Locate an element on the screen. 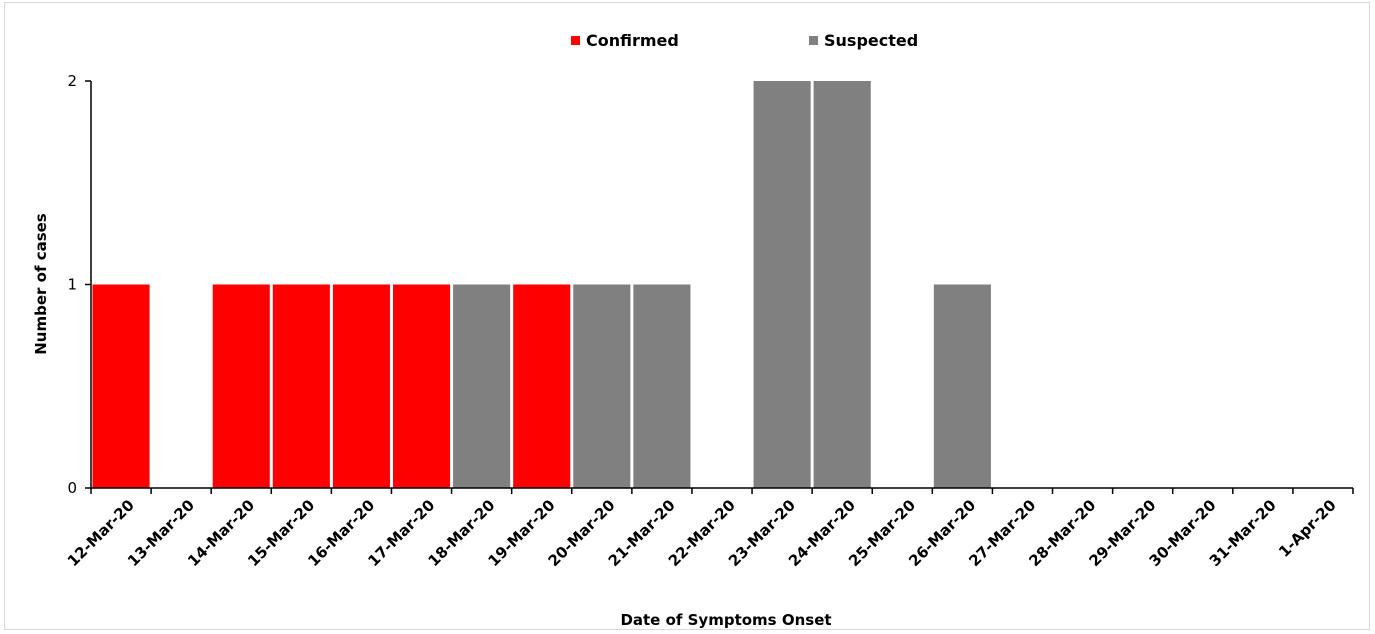 This screenshot has height=634, width=1375. x-axis-title: Date of Symptoms Onset is located at coordinates (725, 620).